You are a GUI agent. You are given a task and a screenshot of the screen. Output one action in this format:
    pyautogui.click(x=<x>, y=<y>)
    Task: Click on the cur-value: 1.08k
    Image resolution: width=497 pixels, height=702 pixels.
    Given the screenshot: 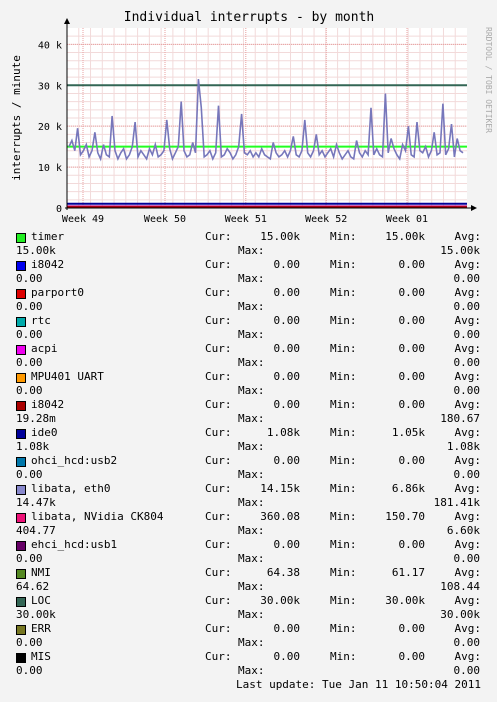 What is the action you would take?
    pyautogui.click(x=283, y=432)
    